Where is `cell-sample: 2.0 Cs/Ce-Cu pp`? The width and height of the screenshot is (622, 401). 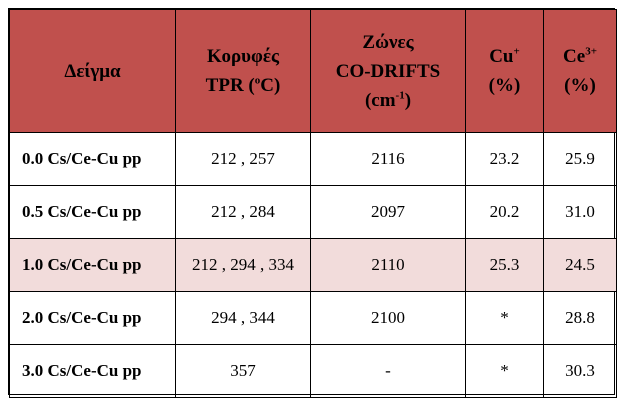 cell-sample: 2.0 Cs/Ce-Cu pp is located at coordinates (92, 318).